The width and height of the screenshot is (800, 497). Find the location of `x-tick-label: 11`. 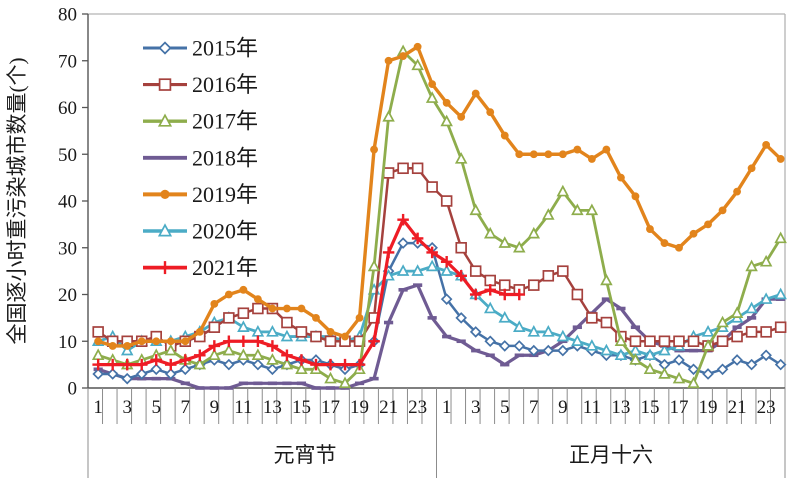

x-tick-label: 11 is located at coordinates (592, 407).